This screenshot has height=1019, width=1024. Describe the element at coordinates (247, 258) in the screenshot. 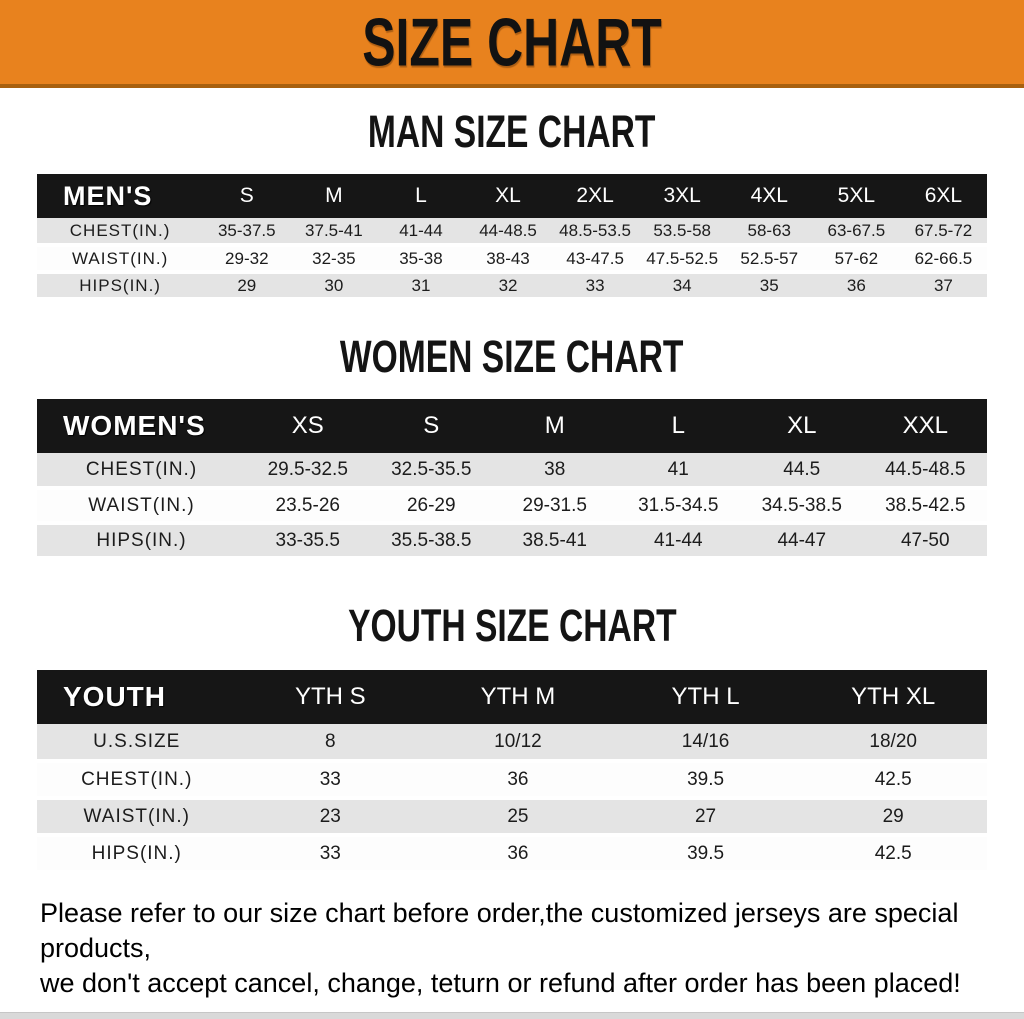

I see `size-value: 29-32` at that location.